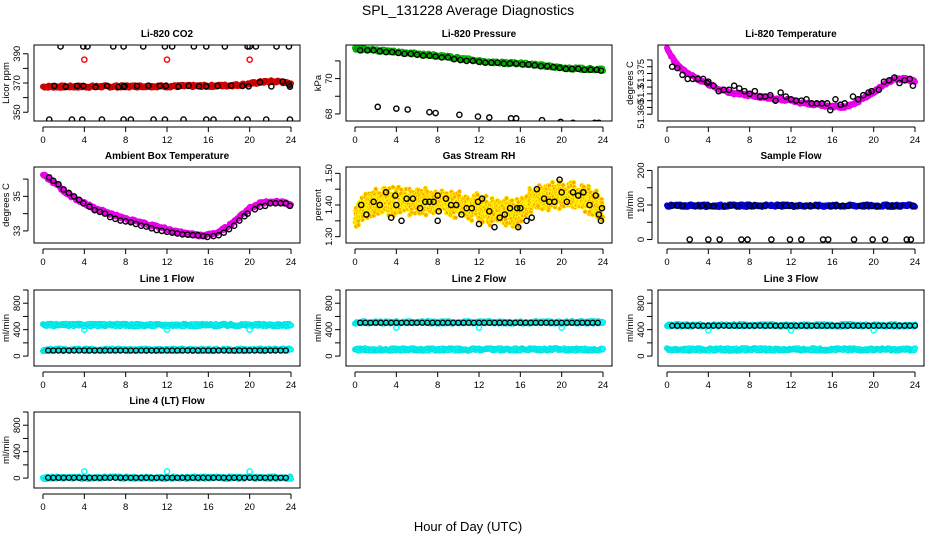  I want to click on series-average-zero, so click(800, 239).